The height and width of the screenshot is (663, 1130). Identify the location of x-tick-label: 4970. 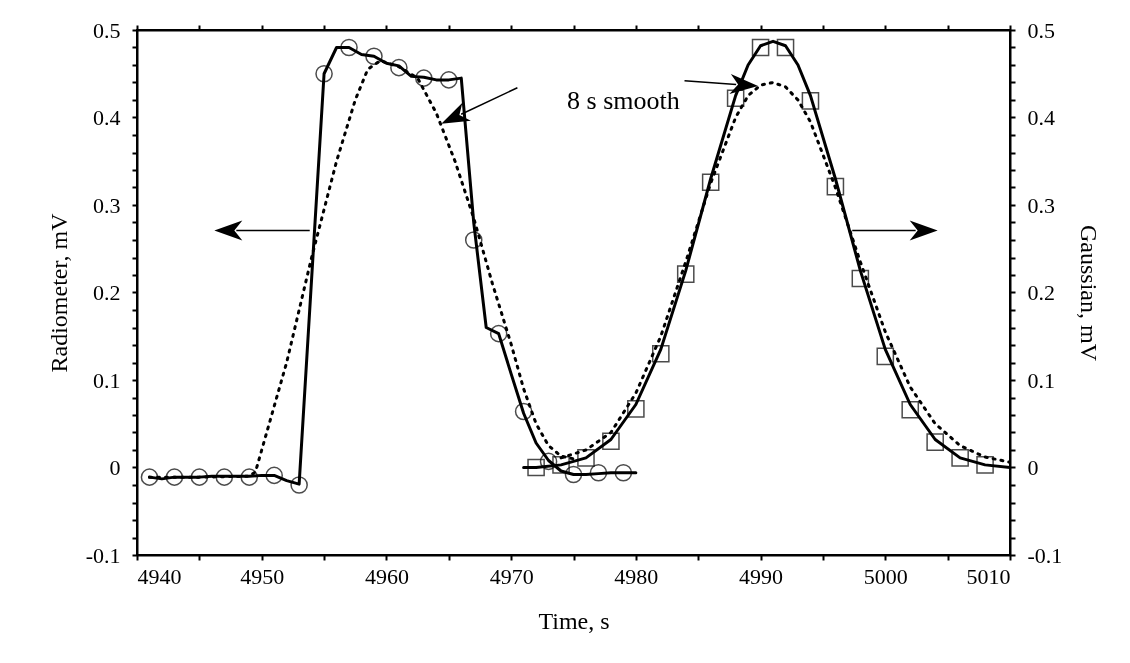
(511, 576).